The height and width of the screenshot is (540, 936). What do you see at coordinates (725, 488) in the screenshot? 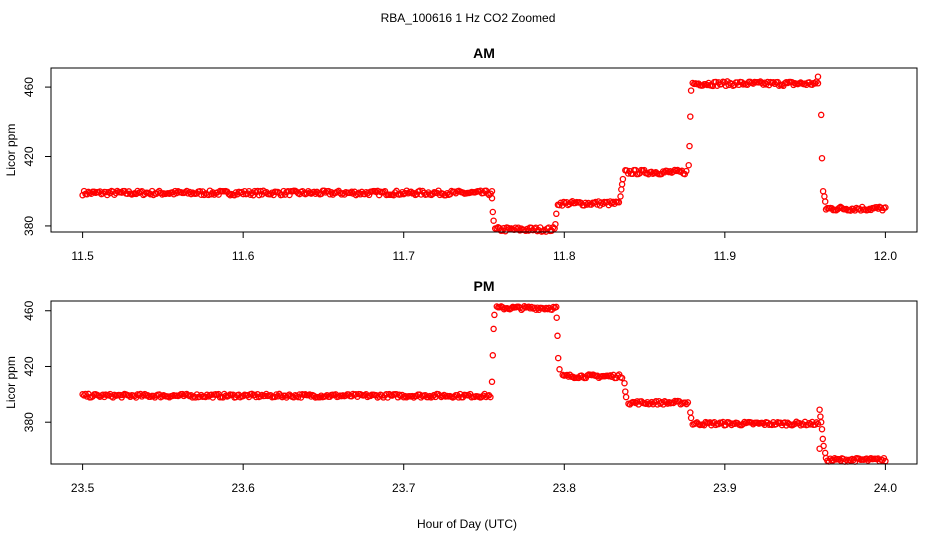
I see `x-tick-label: 23.9` at bounding box center [725, 488].